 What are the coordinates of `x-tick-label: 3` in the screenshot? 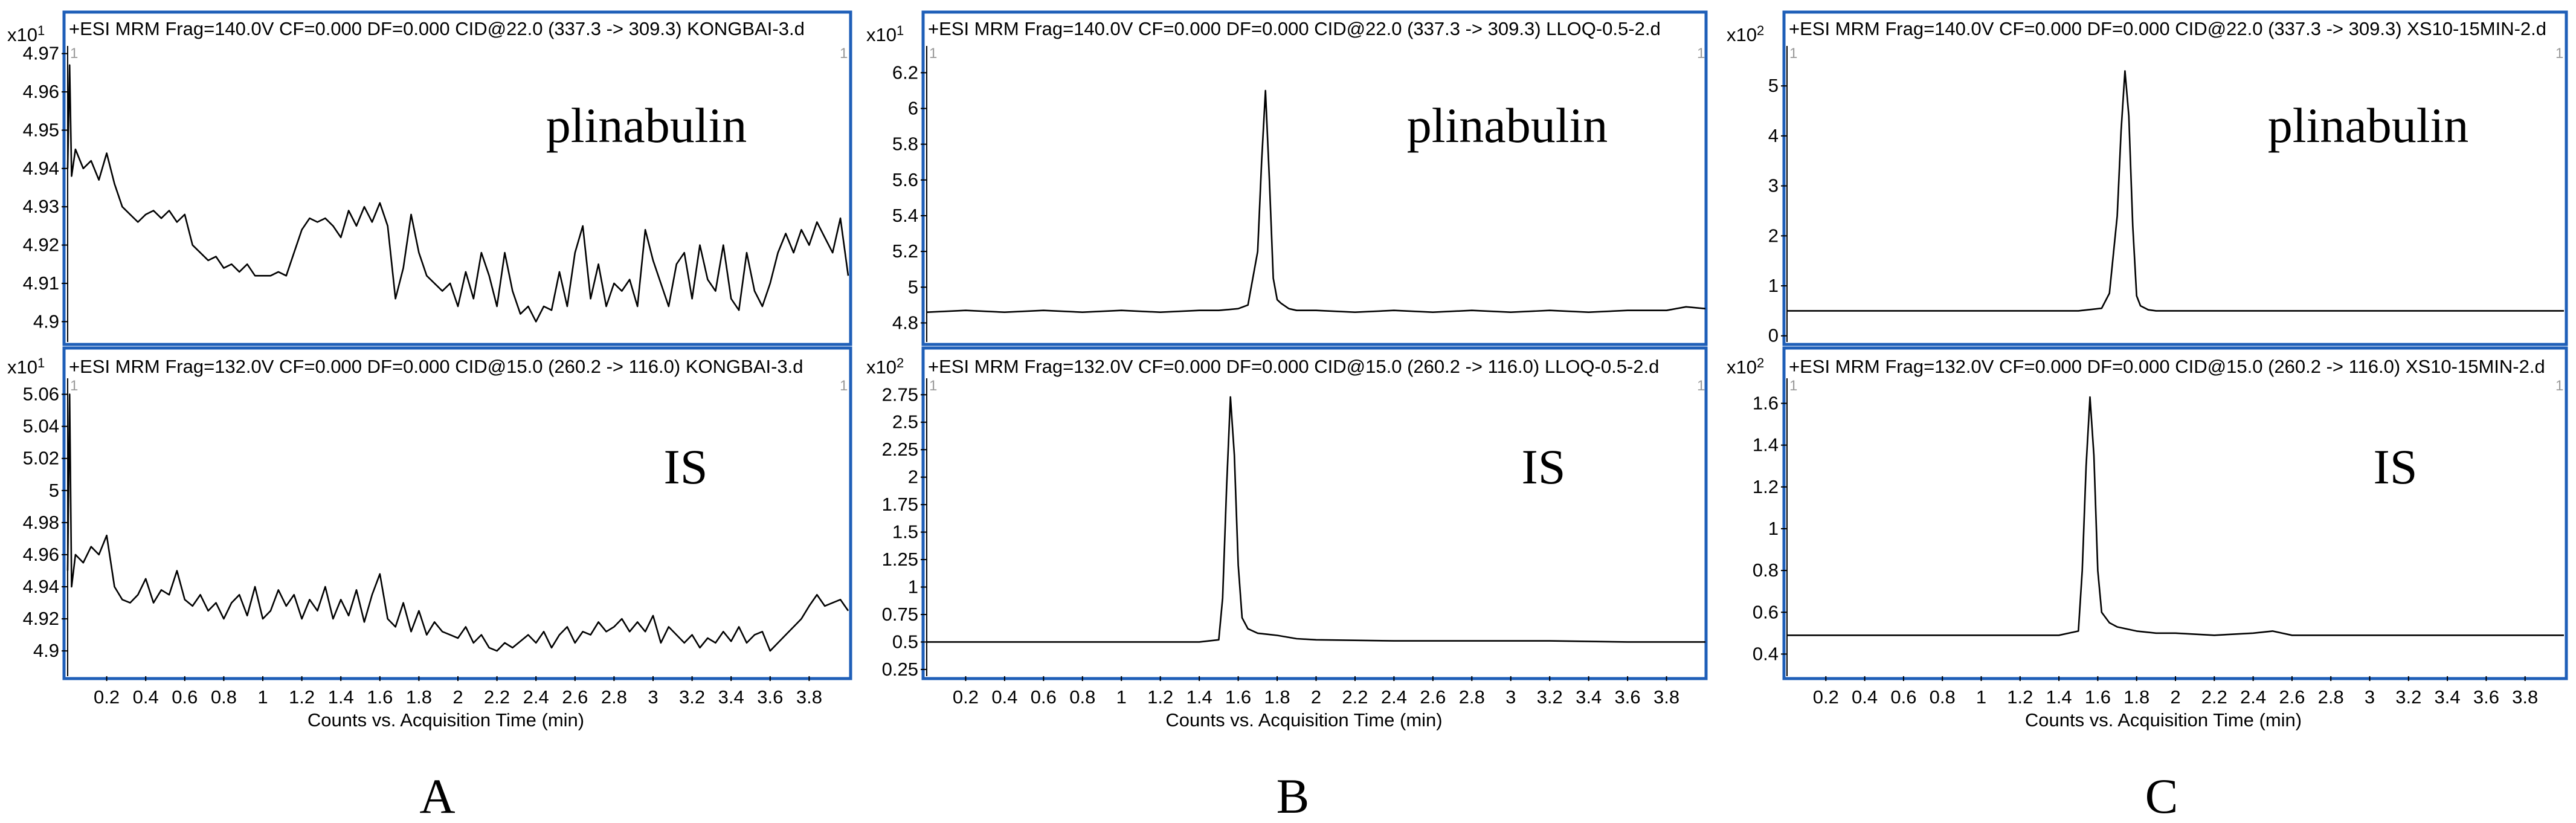 It's located at (2370, 697).